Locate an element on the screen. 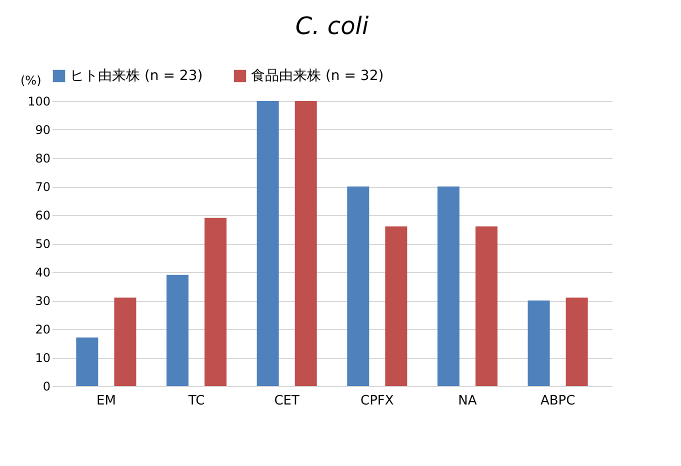 This screenshot has height=466, width=681. x-tick-label: ABPC is located at coordinates (558, 401).